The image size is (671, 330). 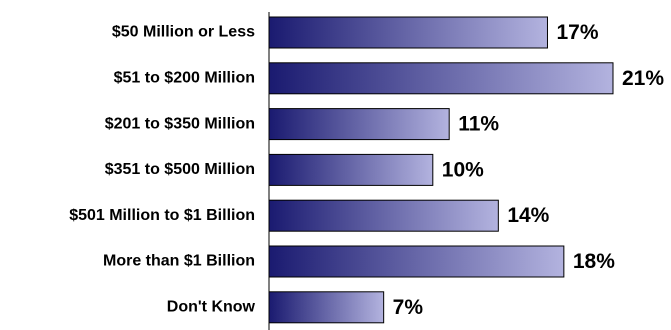 What do you see at coordinates (408, 307) in the screenshot?
I see `value-label-6: 7%` at bounding box center [408, 307].